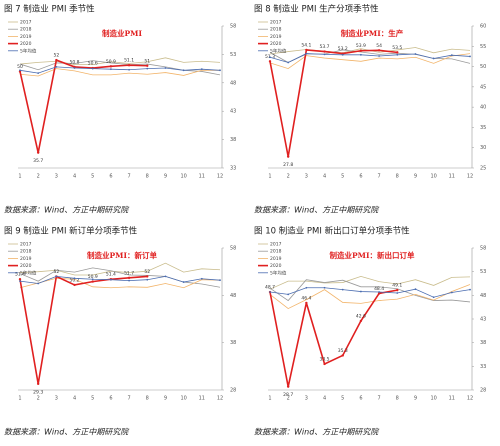 The height and width of the screenshot is (446, 500). What do you see at coordinates (342, 399) in the screenshot?
I see `x-tick-label: 5` at bounding box center [342, 399].